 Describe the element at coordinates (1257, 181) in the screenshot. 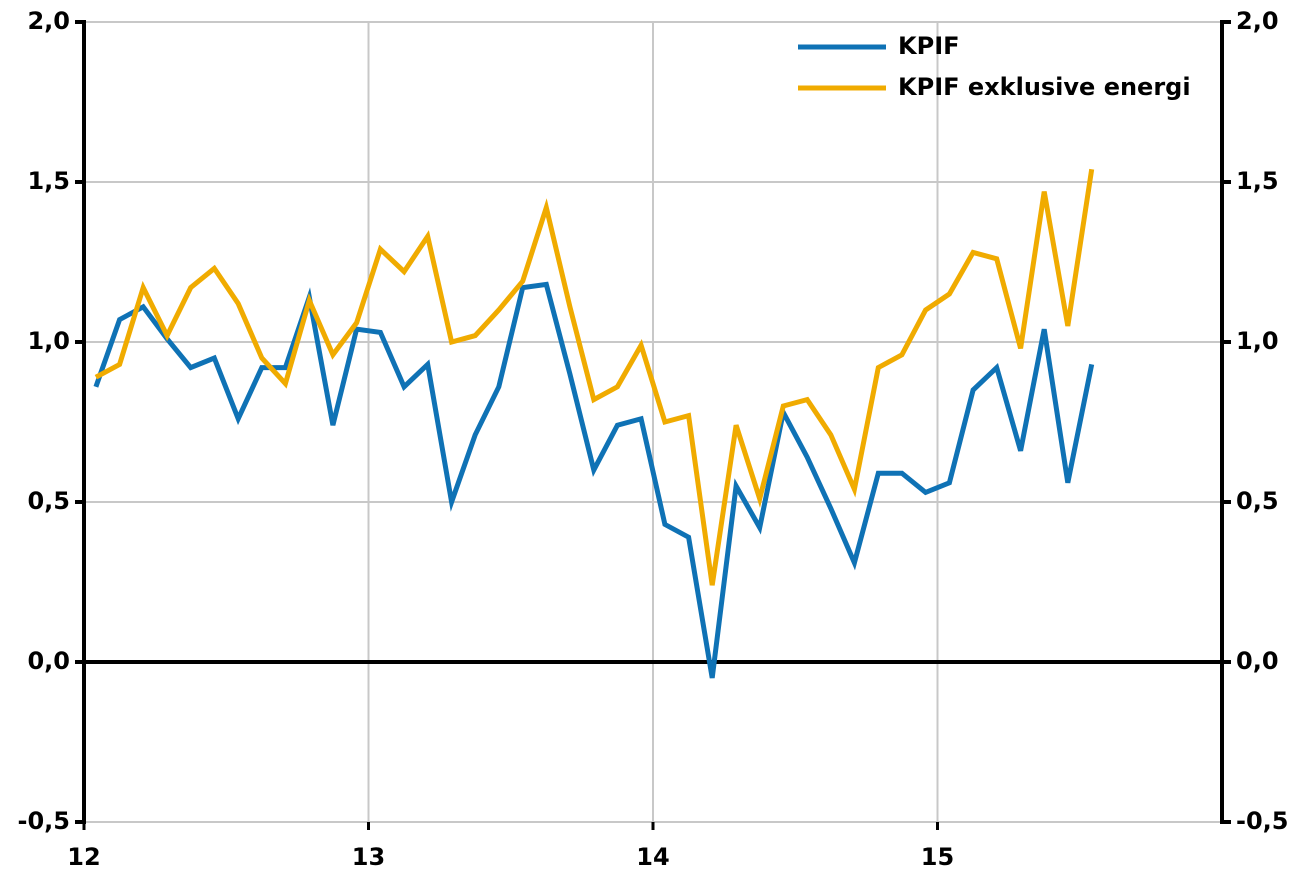

I see `y2-tick-label: 1,5` at that location.